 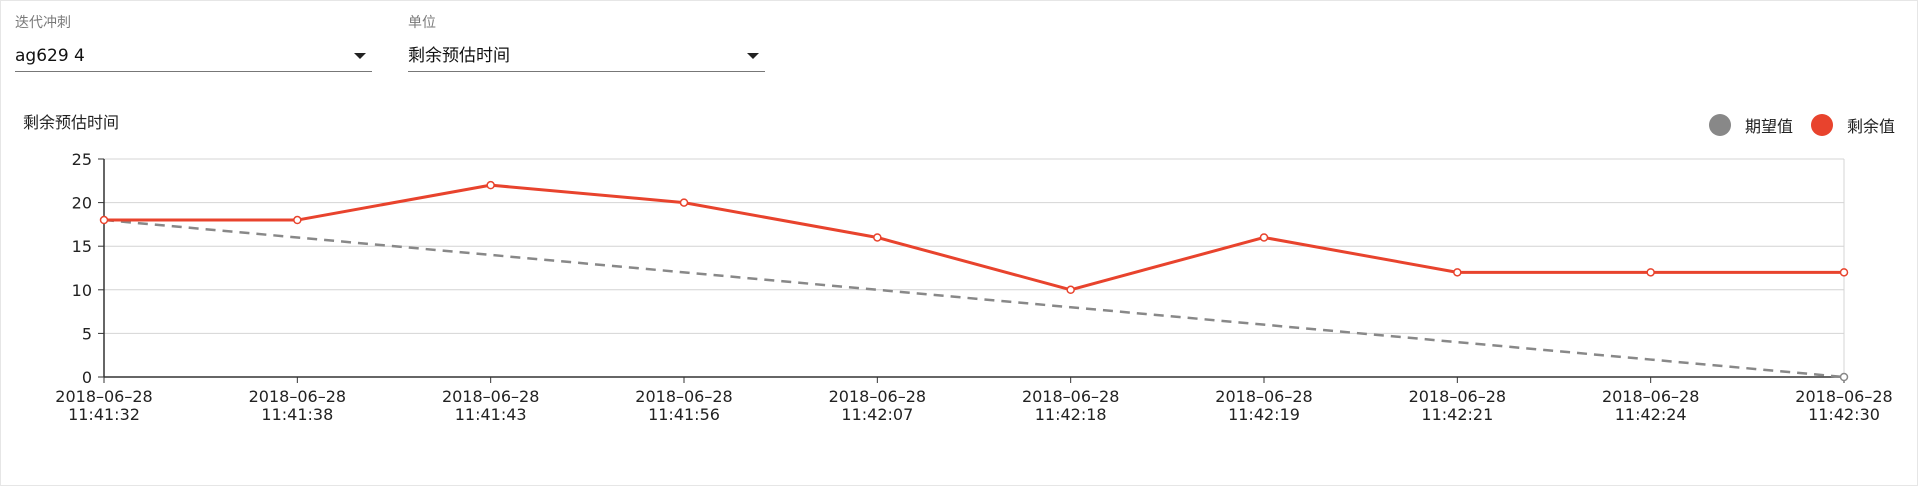 I want to click on sprint-filter-label: 迭代冲刺, so click(x=43, y=23).